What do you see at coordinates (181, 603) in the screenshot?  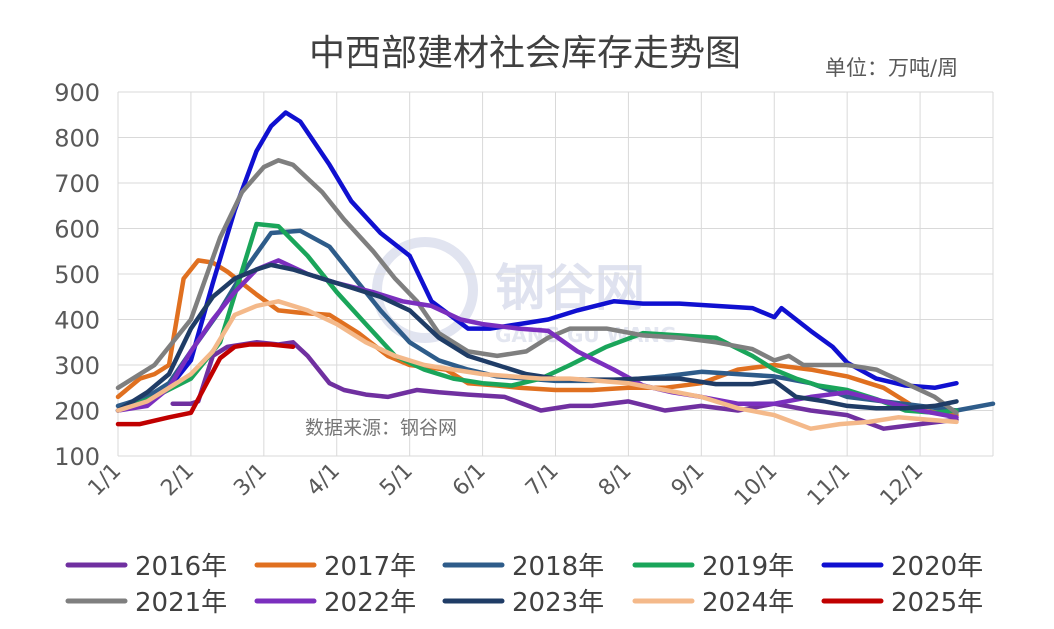 I see `legend-label: 2021年` at bounding box center [181, 603].